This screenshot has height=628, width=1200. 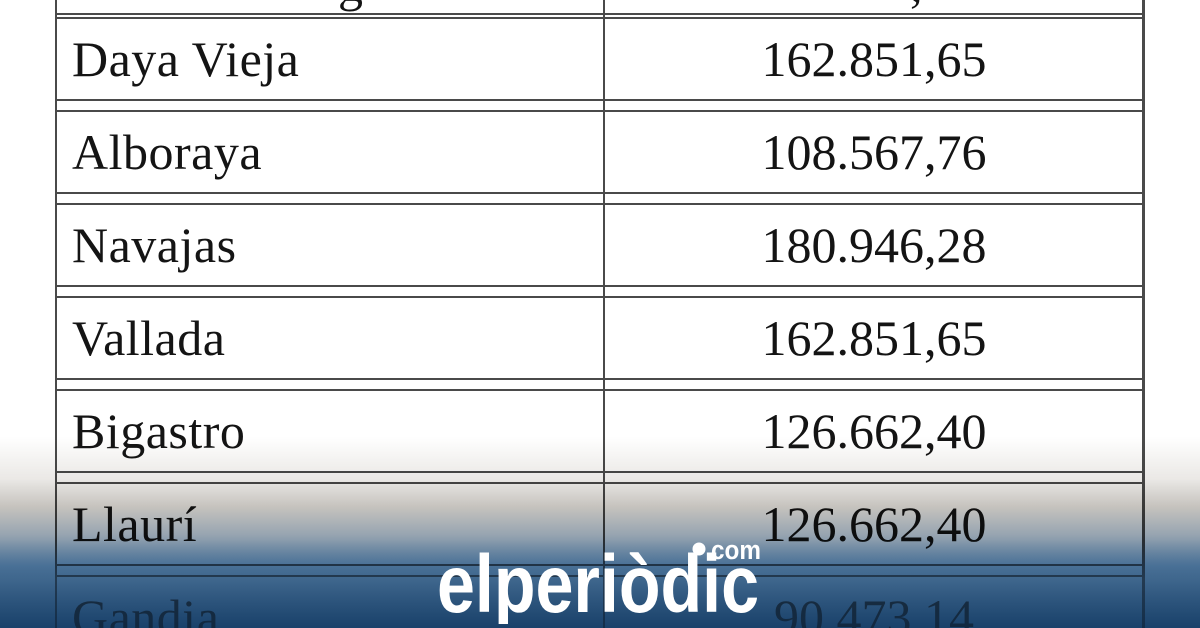 What do you see at coordinates (350, 4) in the screenshot?
I see `clipped-text-fragment-left: g` at bounding box center [350, 4].